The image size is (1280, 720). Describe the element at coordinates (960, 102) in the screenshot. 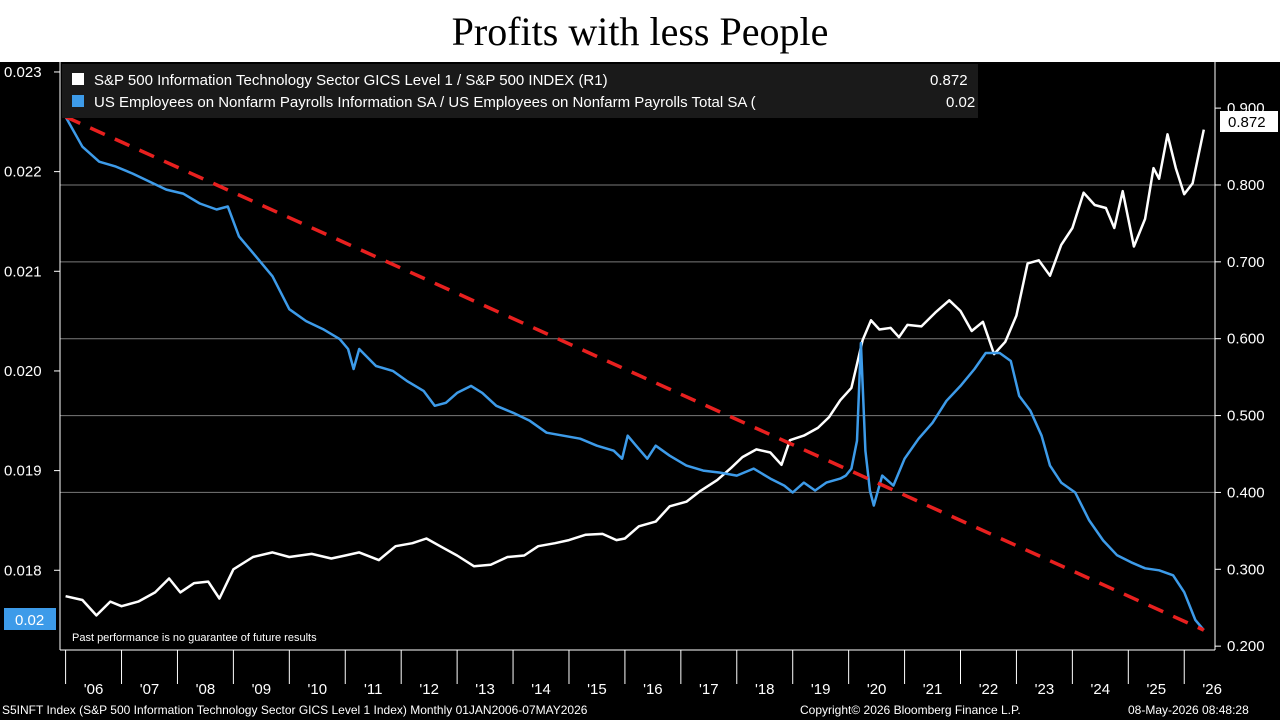

I see `legend-value-blue: 0.02` at that location.